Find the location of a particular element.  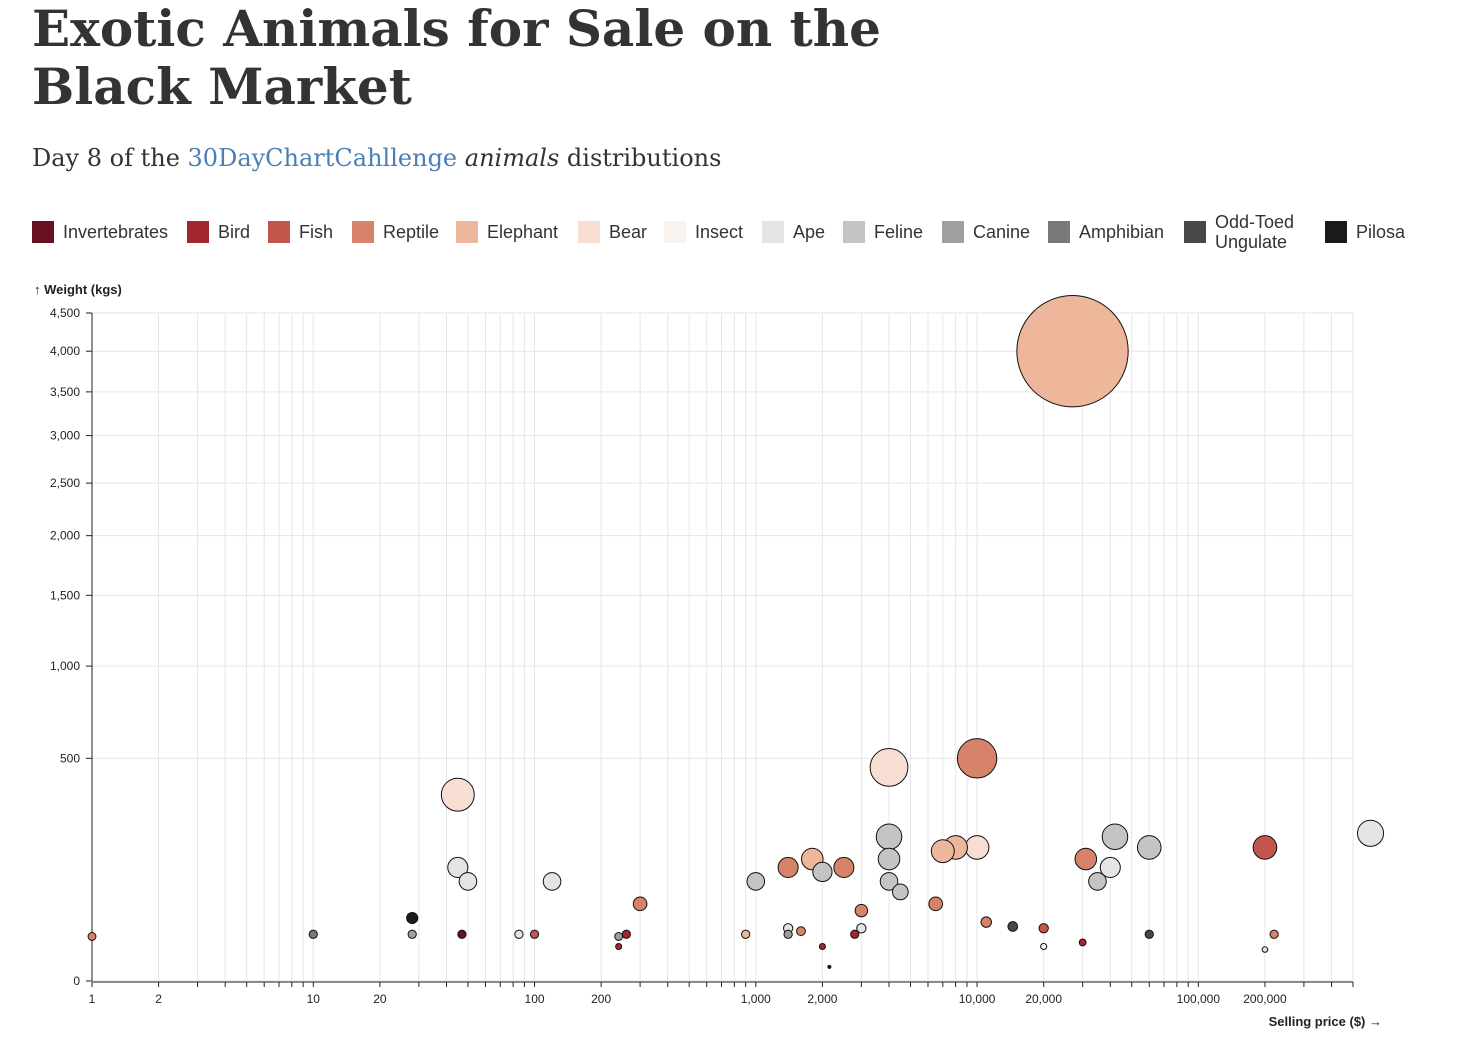

subtitle-emphasis: animals is located at coordinates (512, 158).